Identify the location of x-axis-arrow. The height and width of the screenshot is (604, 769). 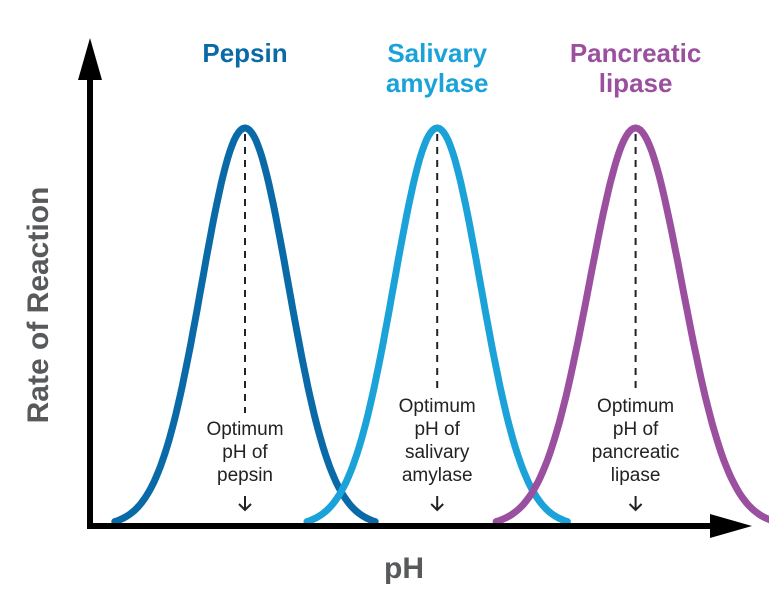
(731, 526).